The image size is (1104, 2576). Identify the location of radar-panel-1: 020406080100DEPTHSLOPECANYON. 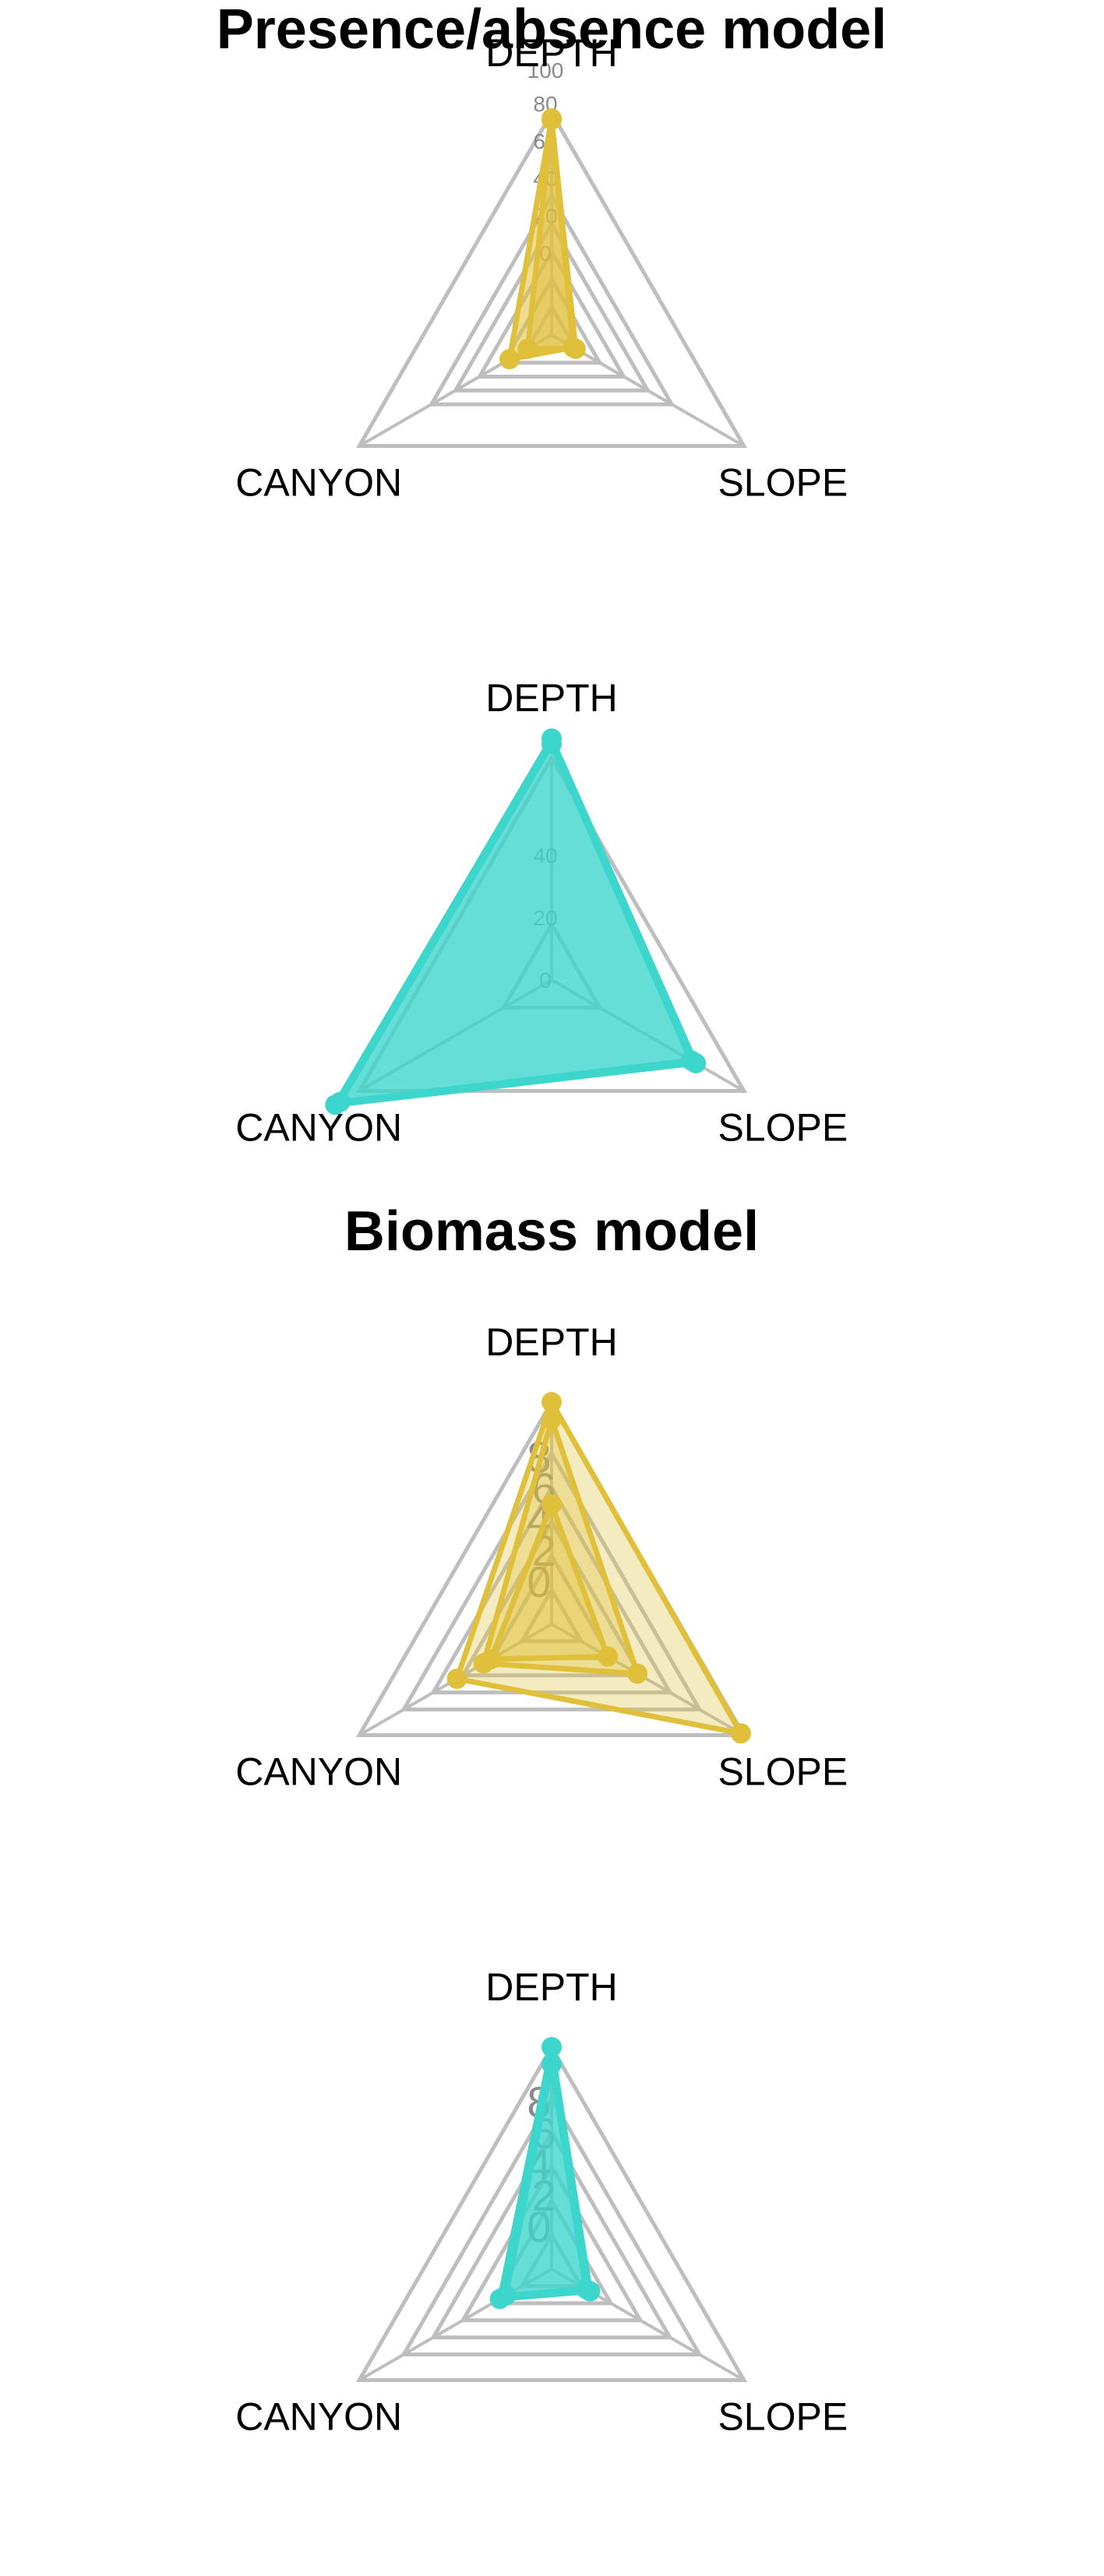
(542, 268).